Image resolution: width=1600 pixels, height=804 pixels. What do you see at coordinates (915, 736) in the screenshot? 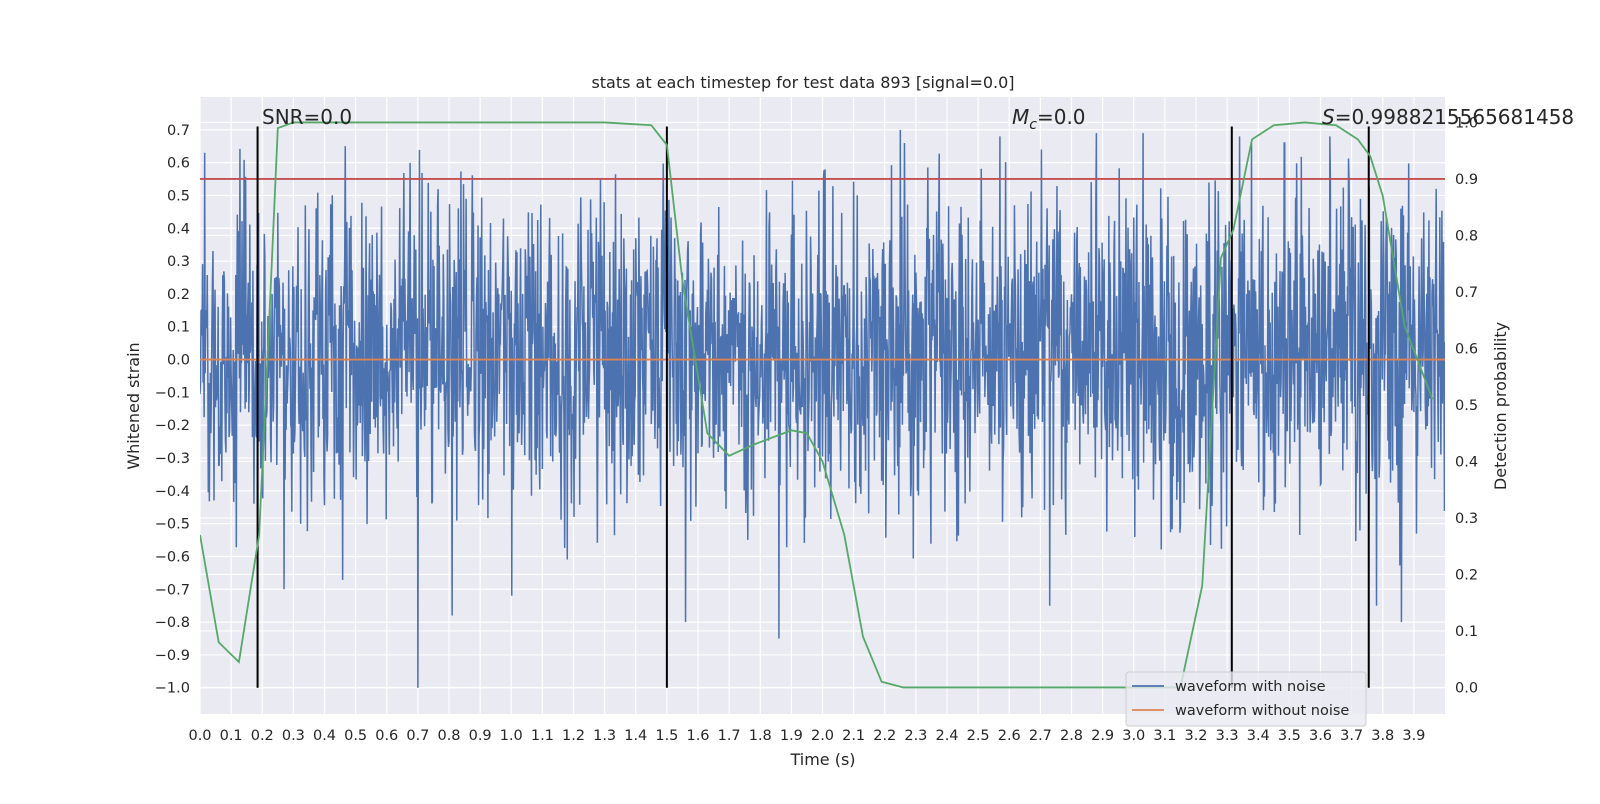
I see `x-tick-label: 2.3` at bounding box center [915, 736].